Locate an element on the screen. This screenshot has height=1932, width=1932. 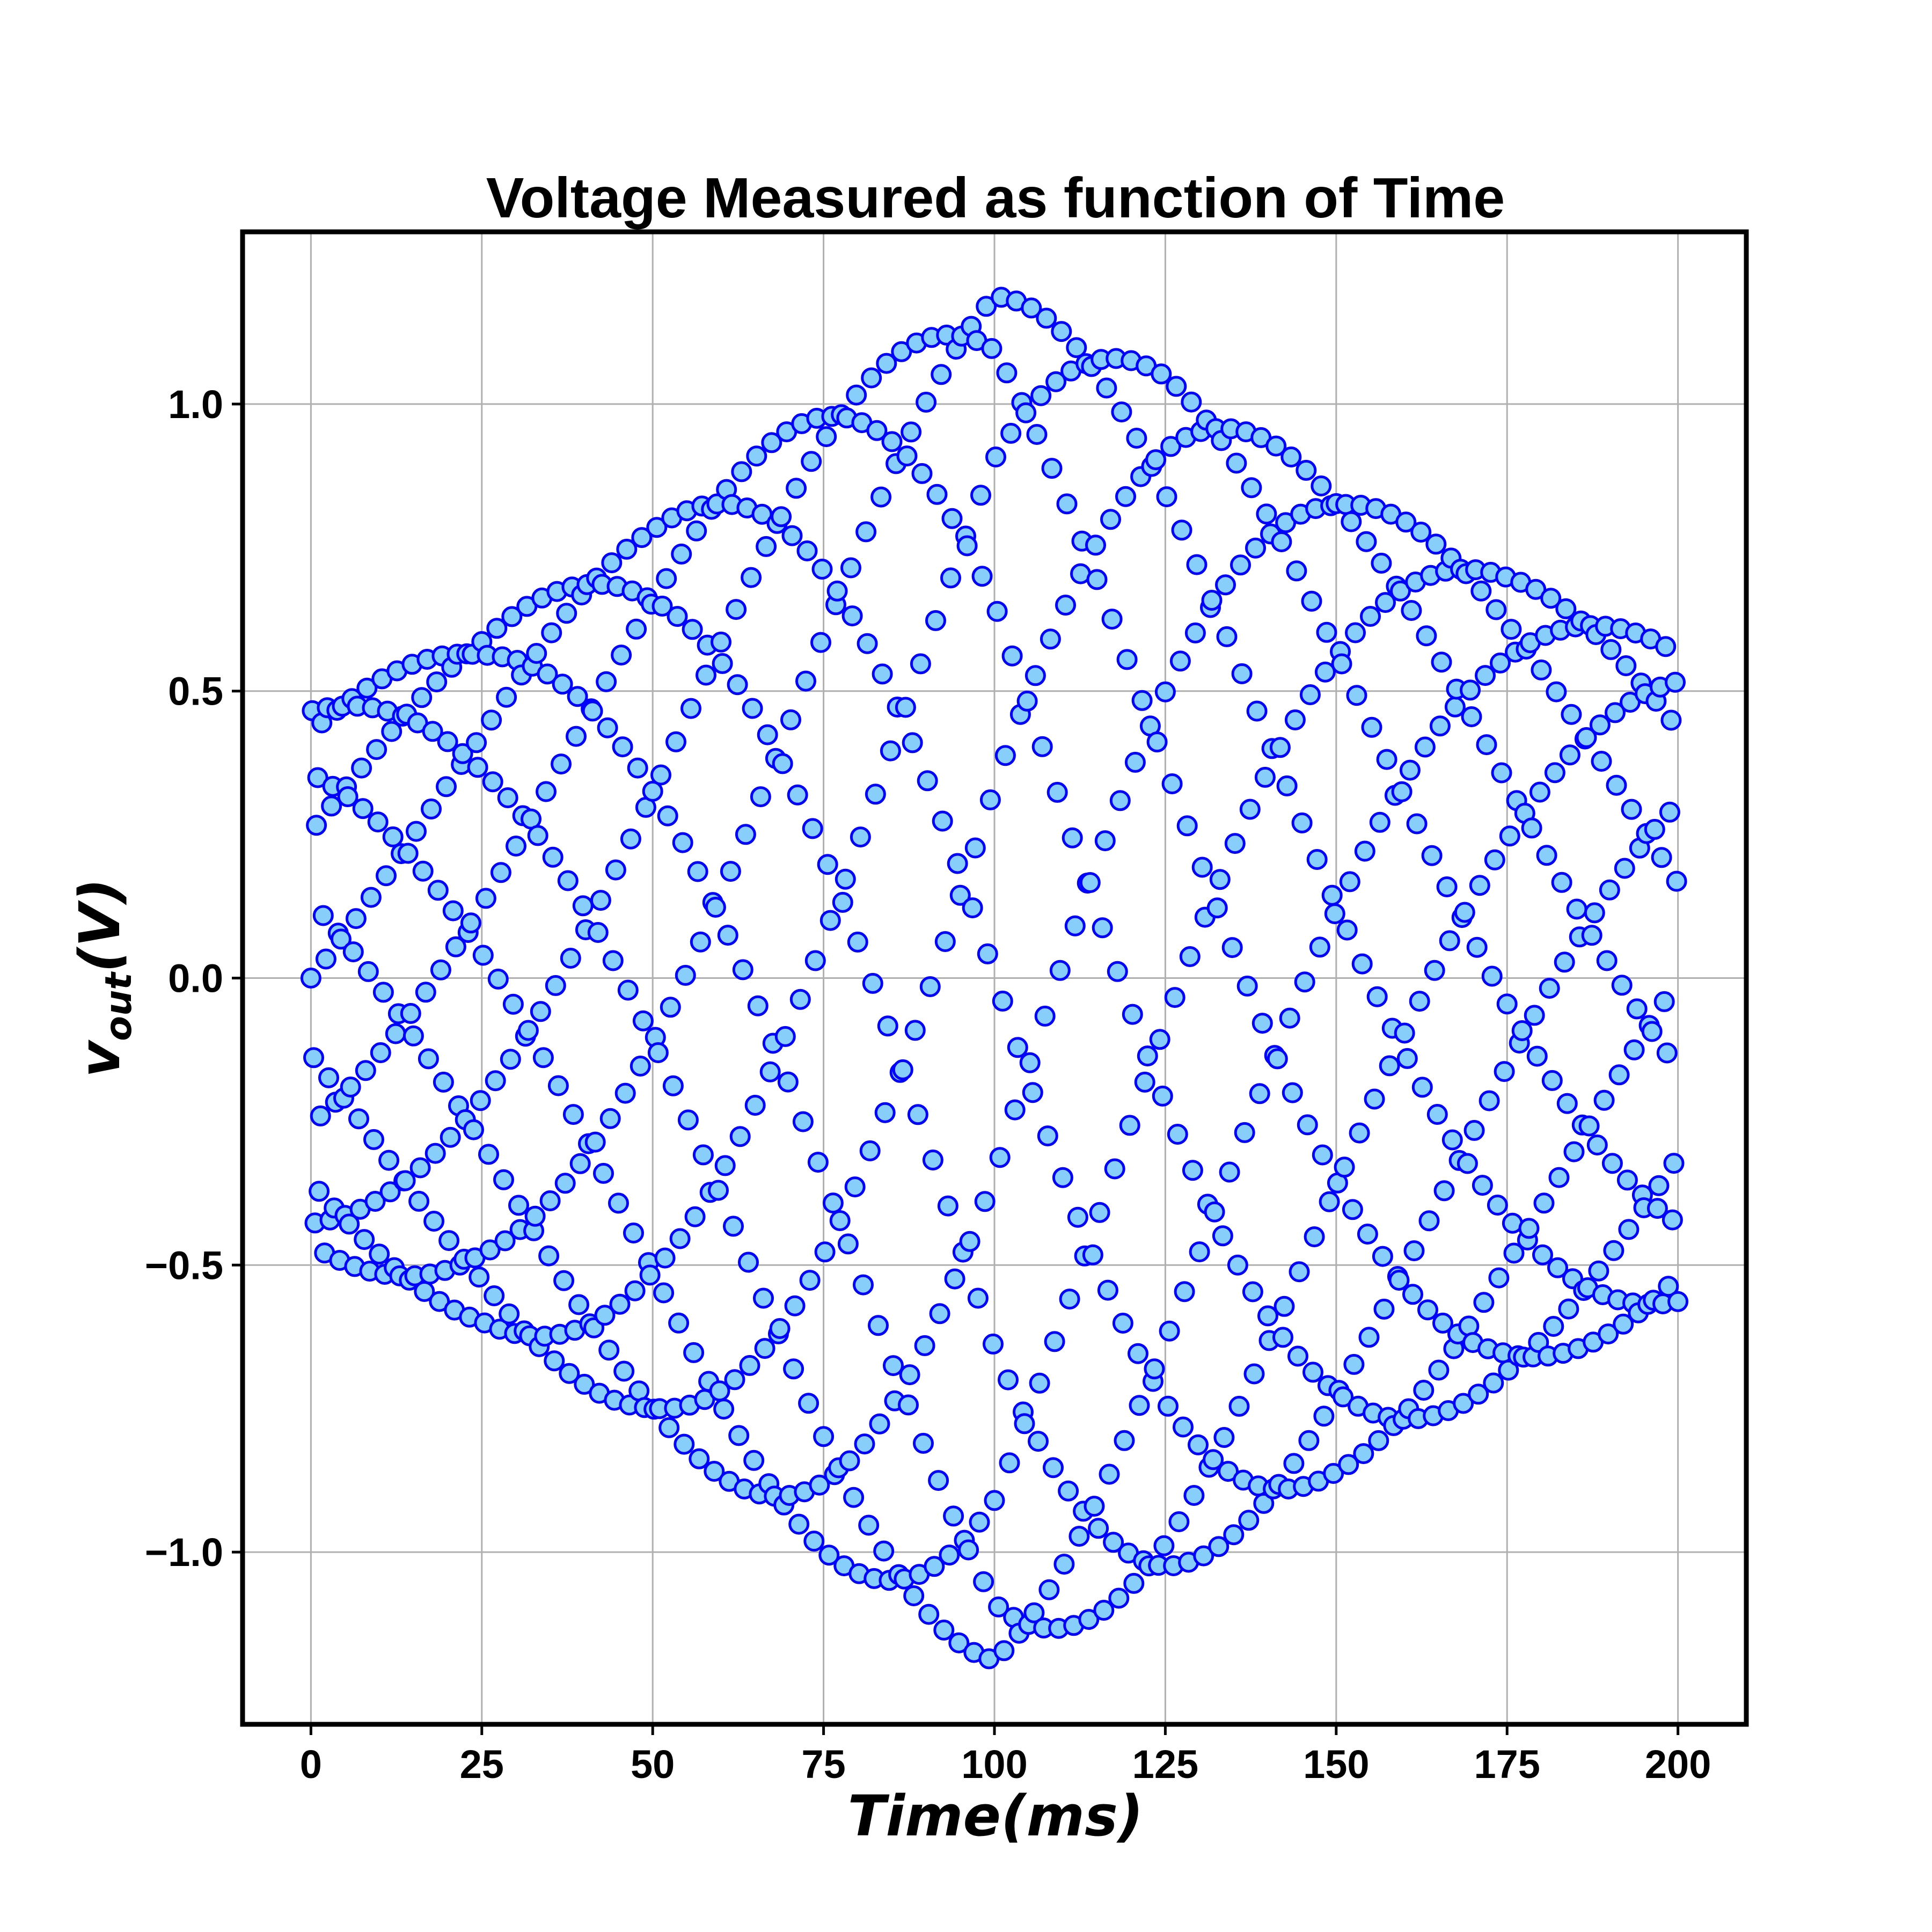
chart-title: Voltage Measured as function of Time is located at coordinates (995, 198).